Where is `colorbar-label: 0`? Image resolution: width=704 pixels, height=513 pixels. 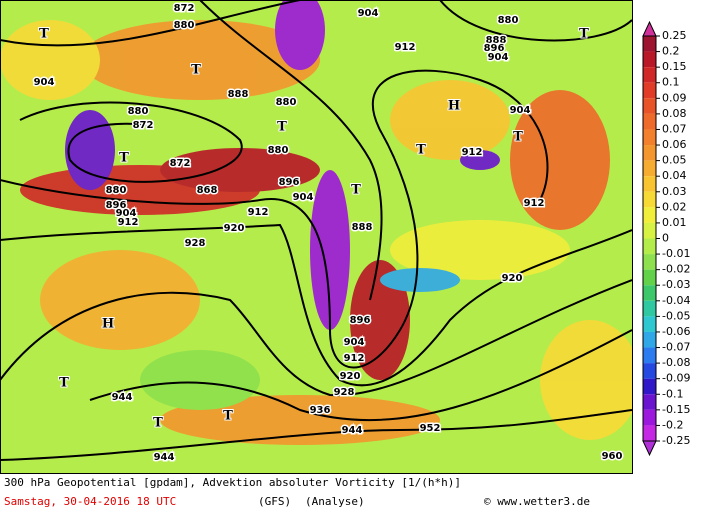
colorbar-label: 0 is located at coordinates (665, 238).